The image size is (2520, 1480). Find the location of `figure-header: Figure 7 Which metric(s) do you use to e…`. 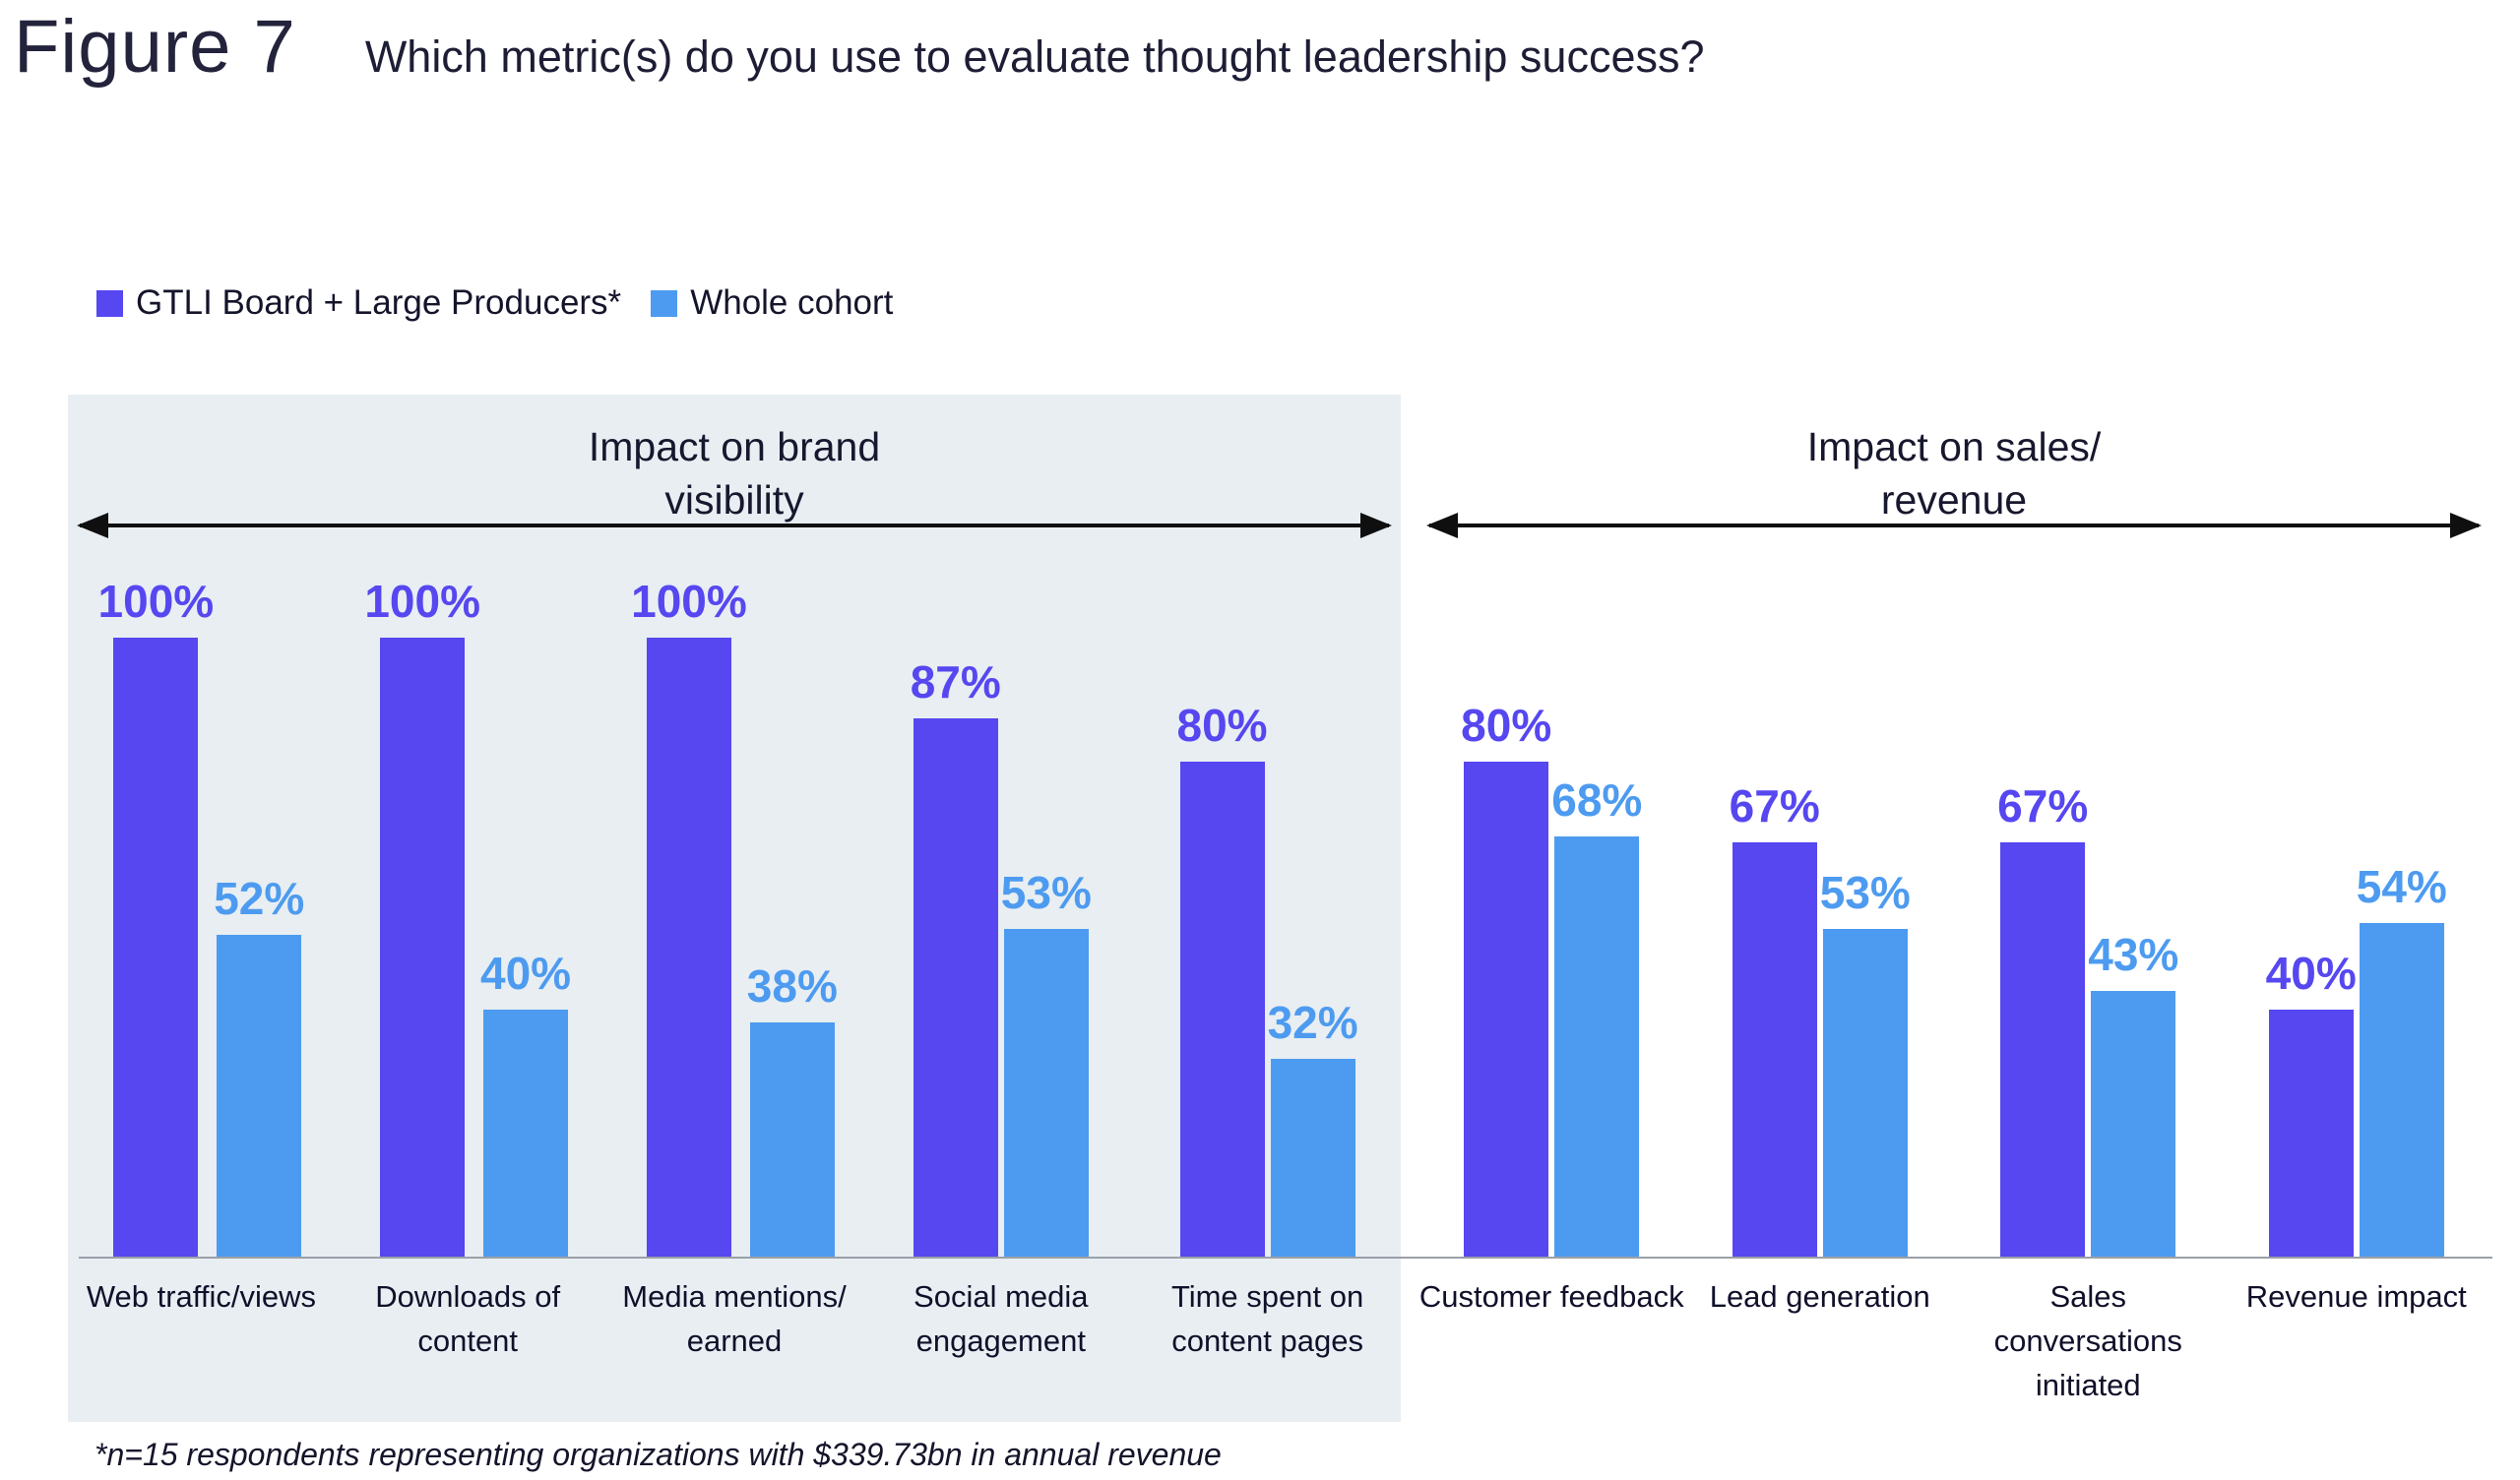

figure-header: Figure 7 Which metric(s) do you use to e… is located at coordinates (859, 47).